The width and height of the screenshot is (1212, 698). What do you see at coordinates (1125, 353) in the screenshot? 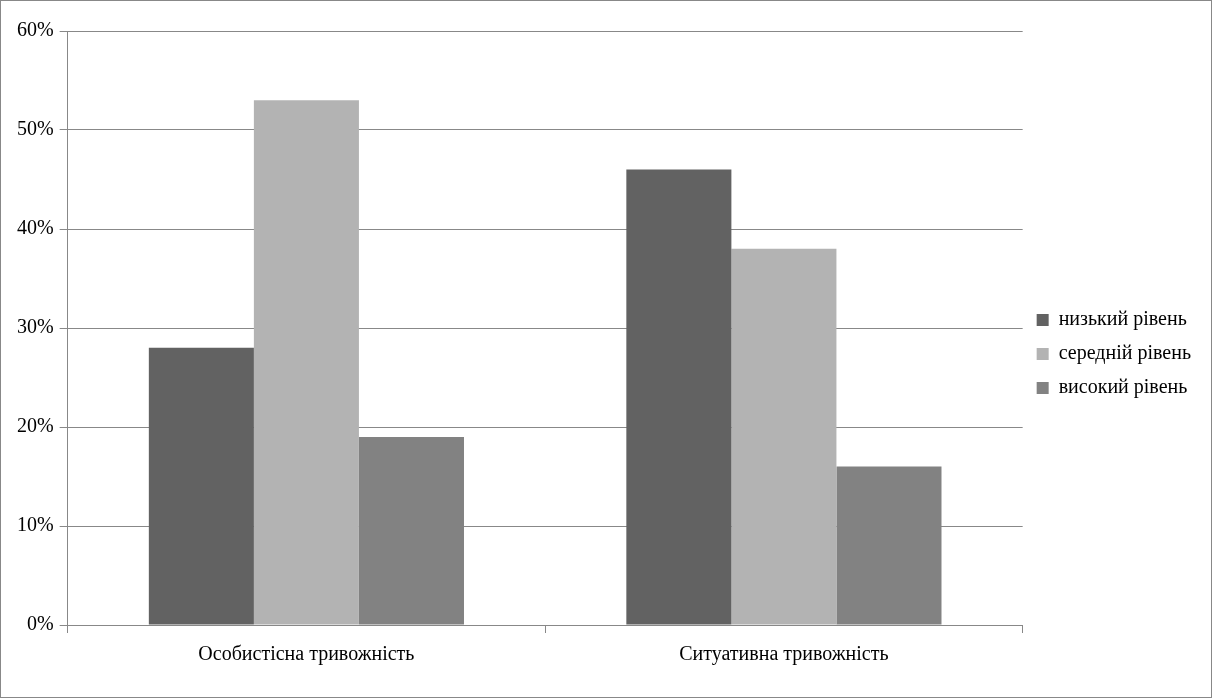
I see `legend-label: середній рівень` at bounding box center [1125, 353].